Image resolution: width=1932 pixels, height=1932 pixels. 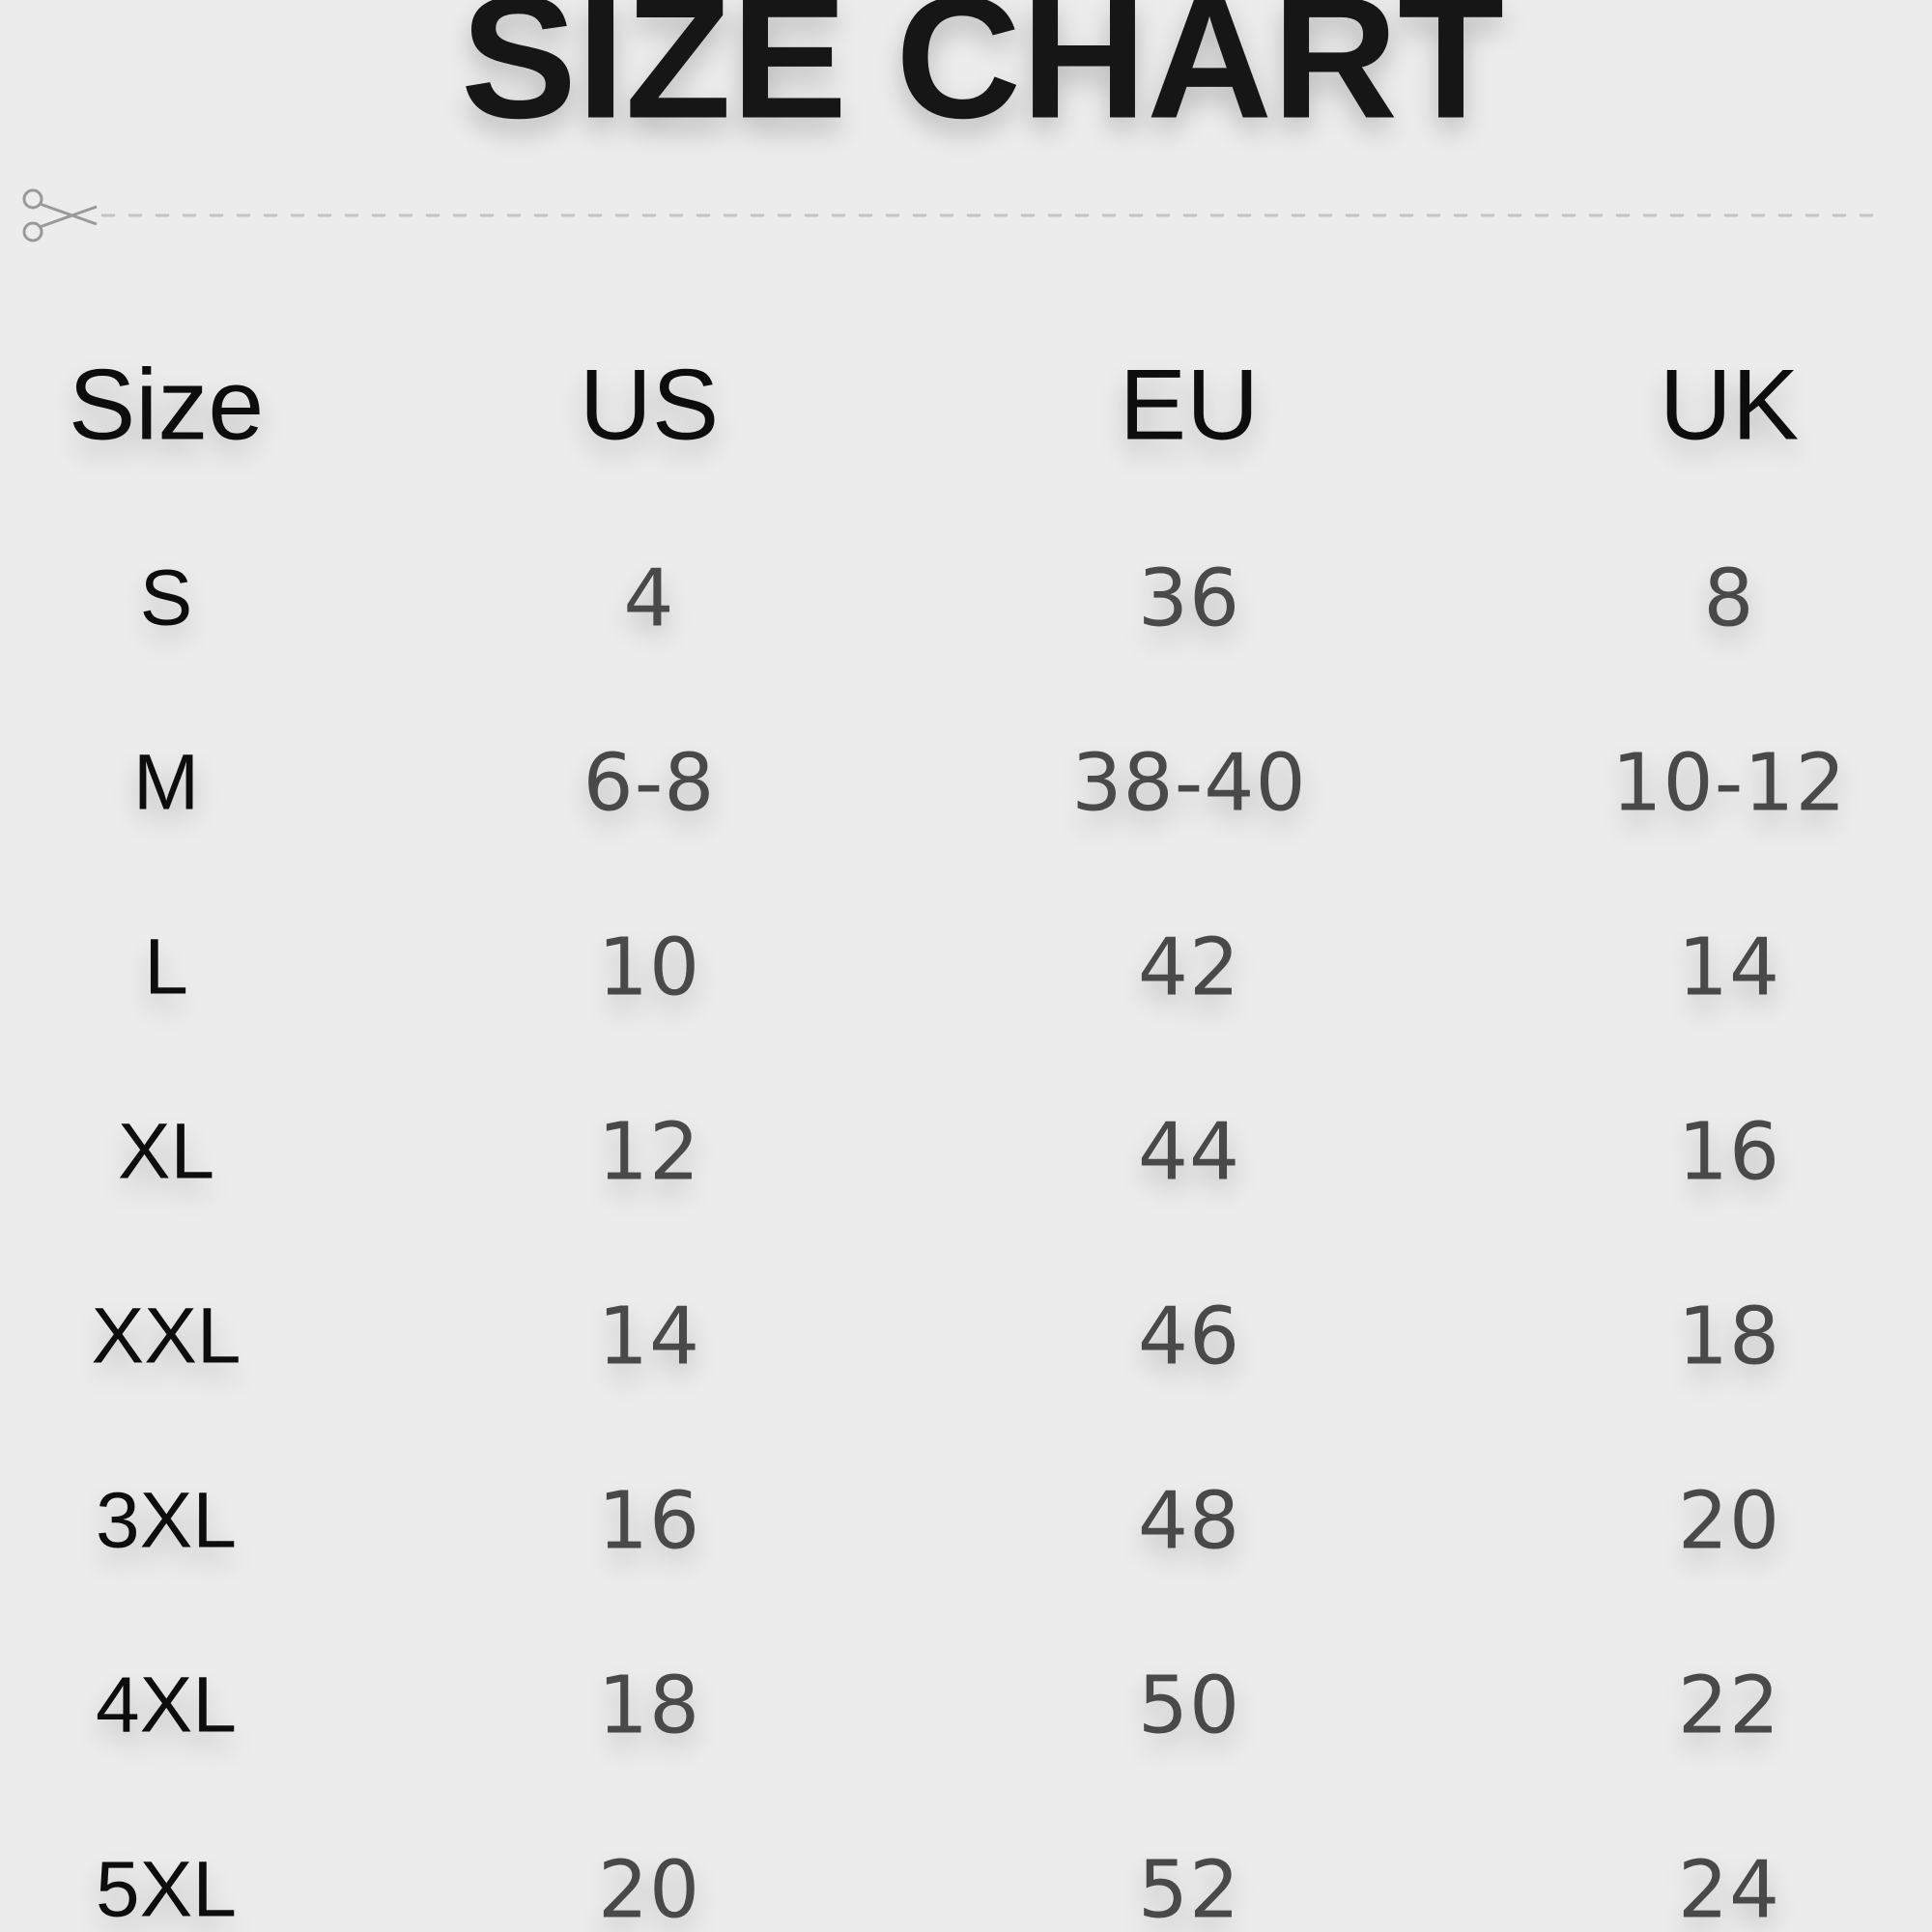 I want to click on title: SIZE CHART, so click(x=982, y=78).